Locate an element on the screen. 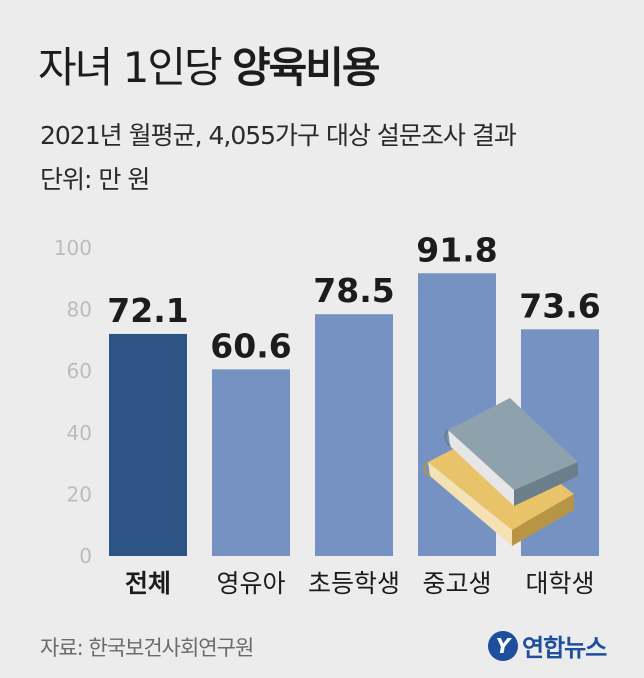  y-tick-label: 40 is located at coordinates (79, 433).